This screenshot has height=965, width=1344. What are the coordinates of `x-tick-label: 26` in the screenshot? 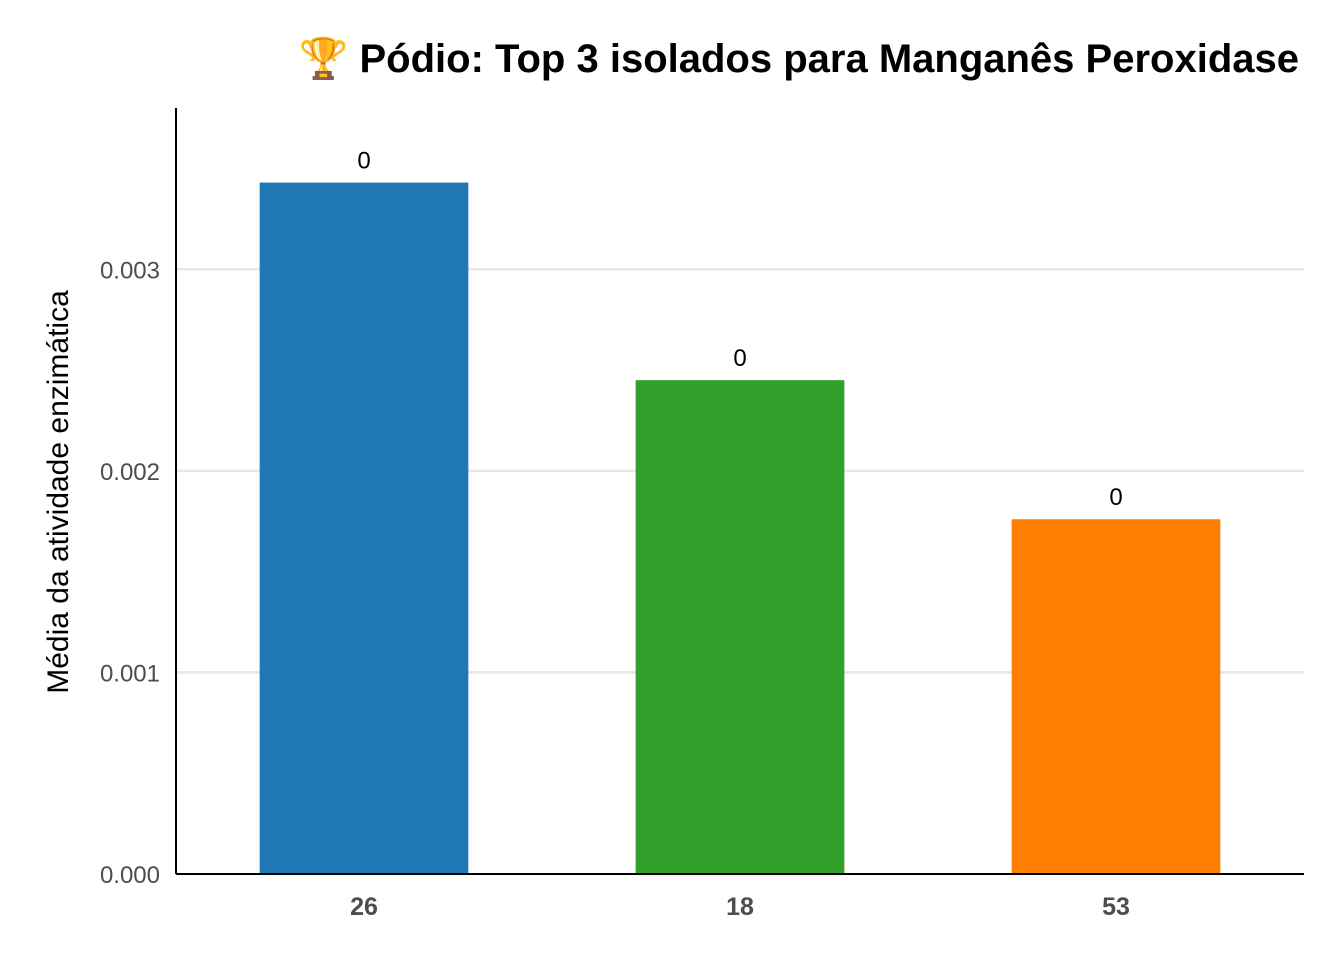 It's located at (364, 907).